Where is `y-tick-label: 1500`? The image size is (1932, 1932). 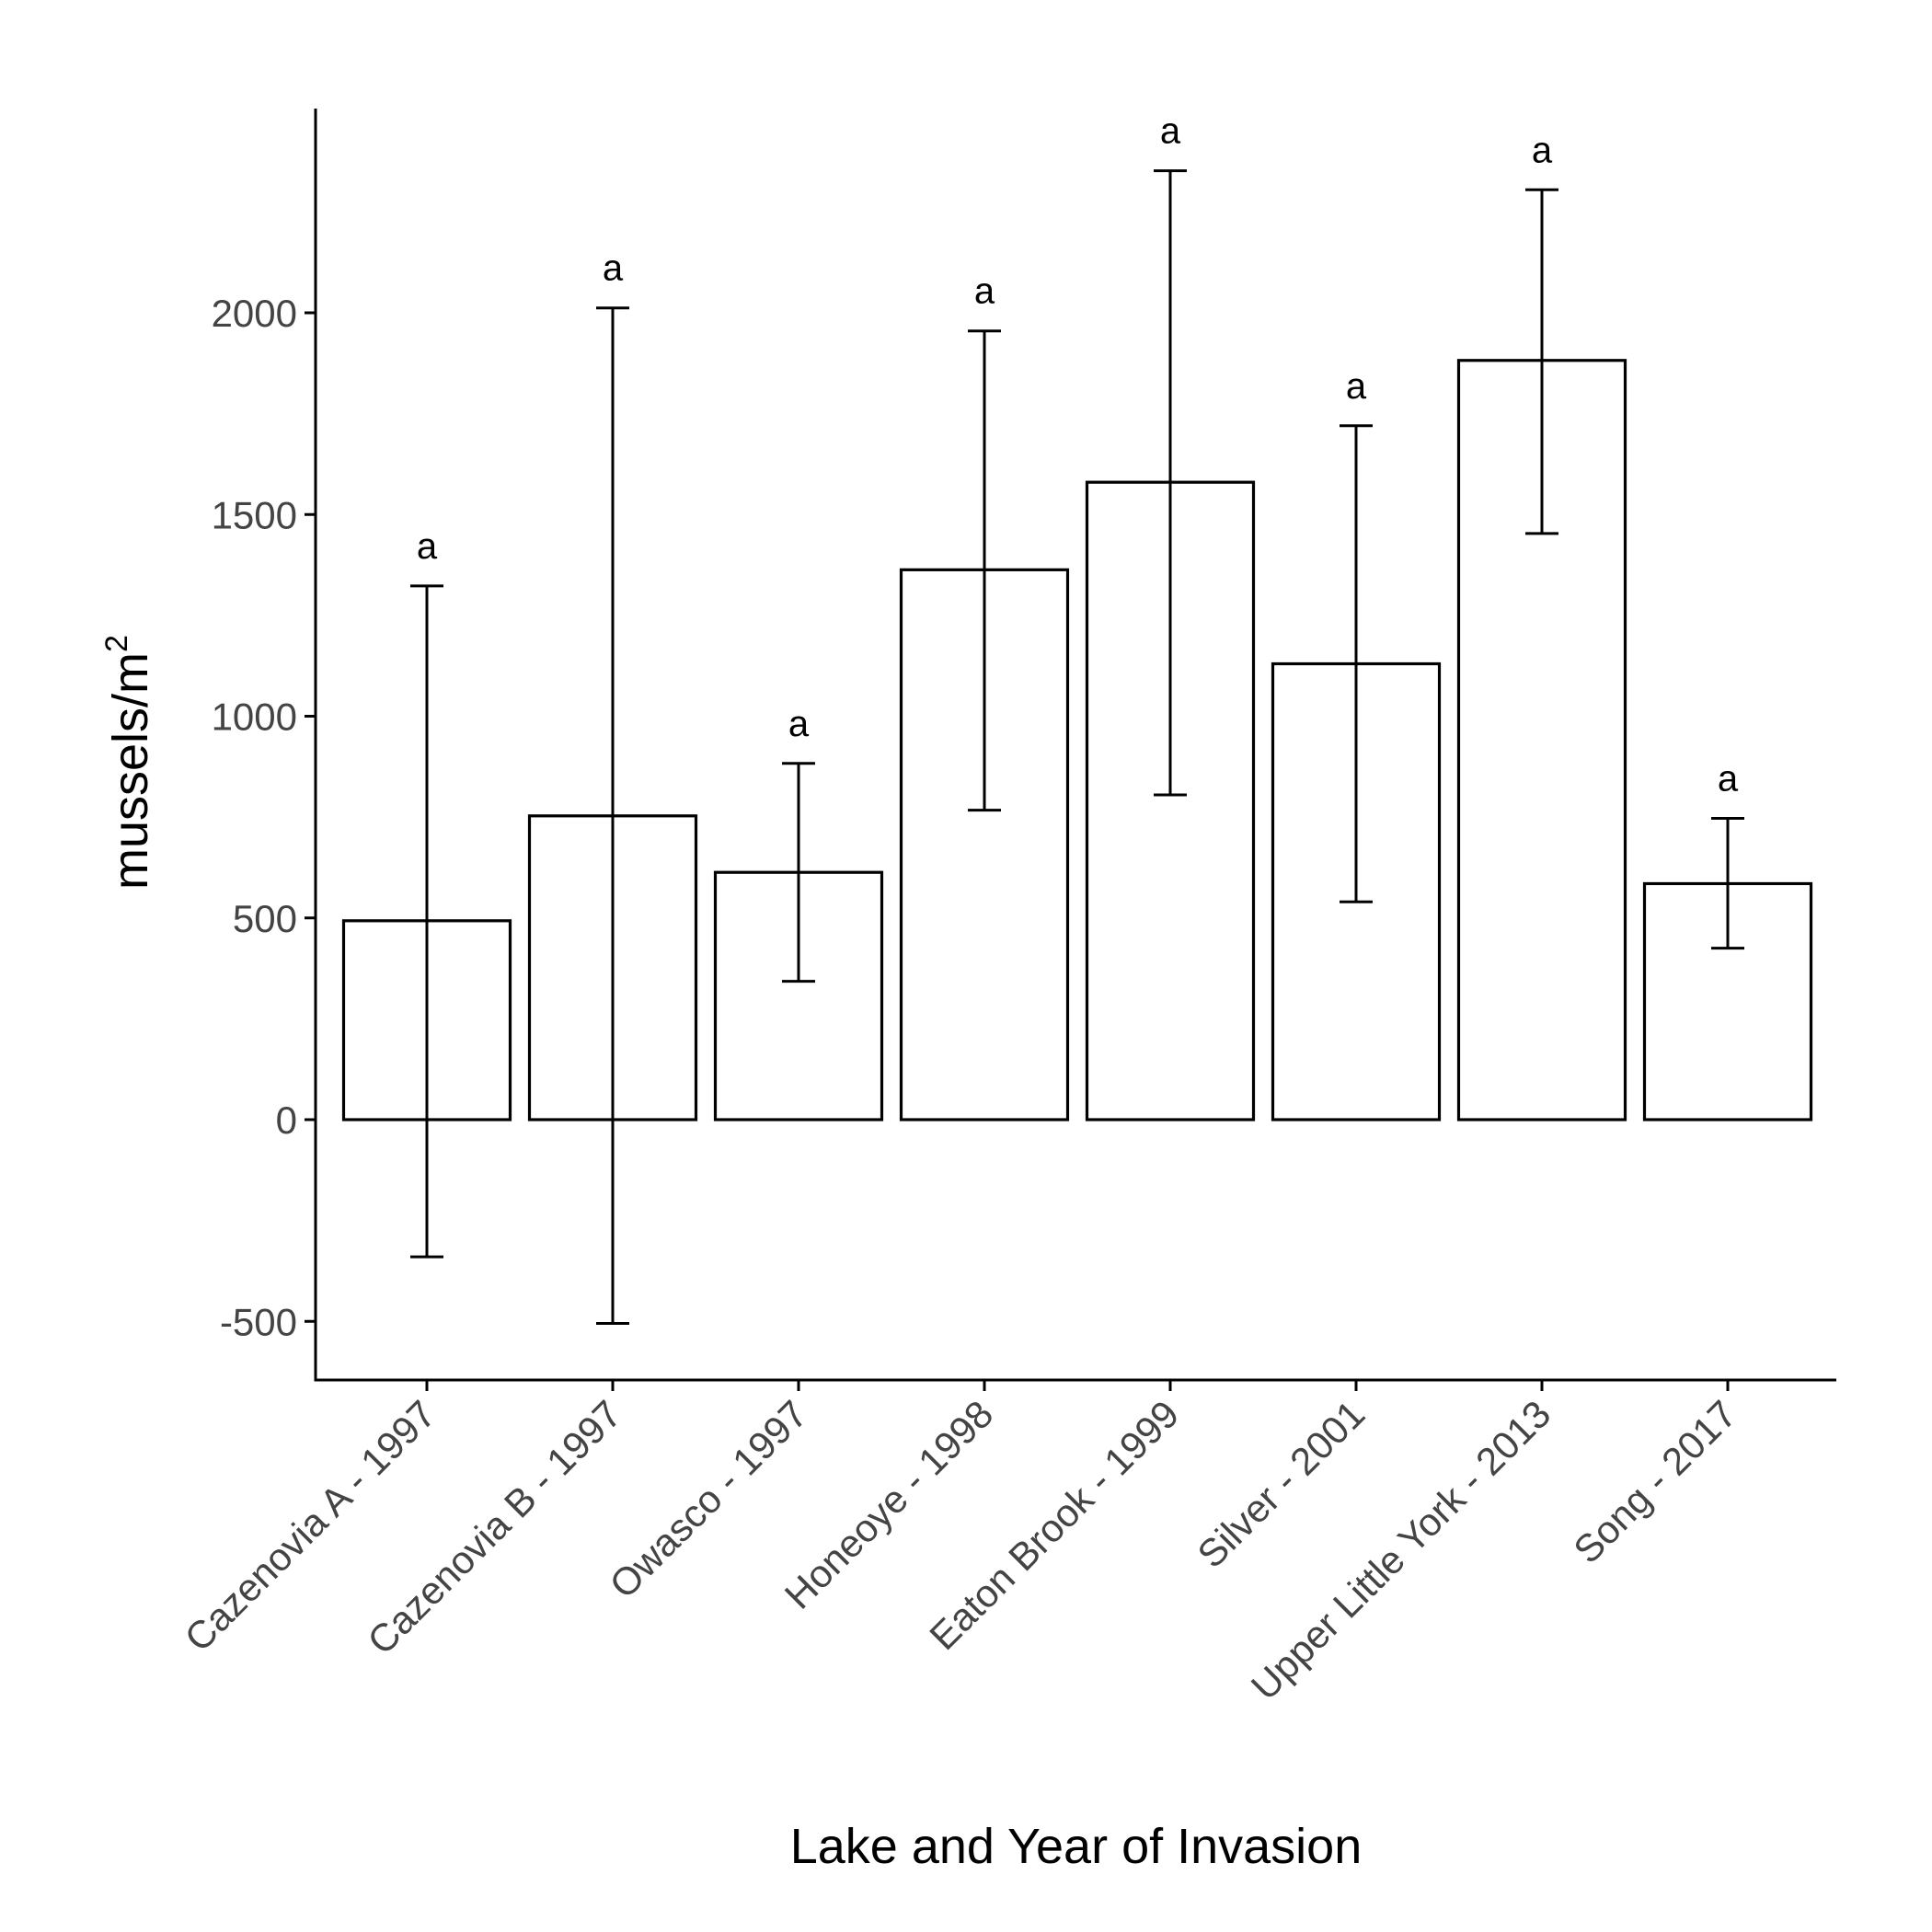
y-tick-label: 1500 is located at coordinates (254, 514).